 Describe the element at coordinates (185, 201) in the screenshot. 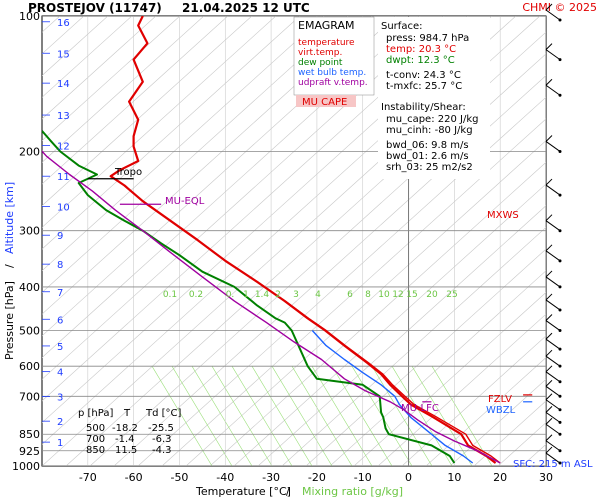

I see `mu-eql-label: MU-EQL` at that location.